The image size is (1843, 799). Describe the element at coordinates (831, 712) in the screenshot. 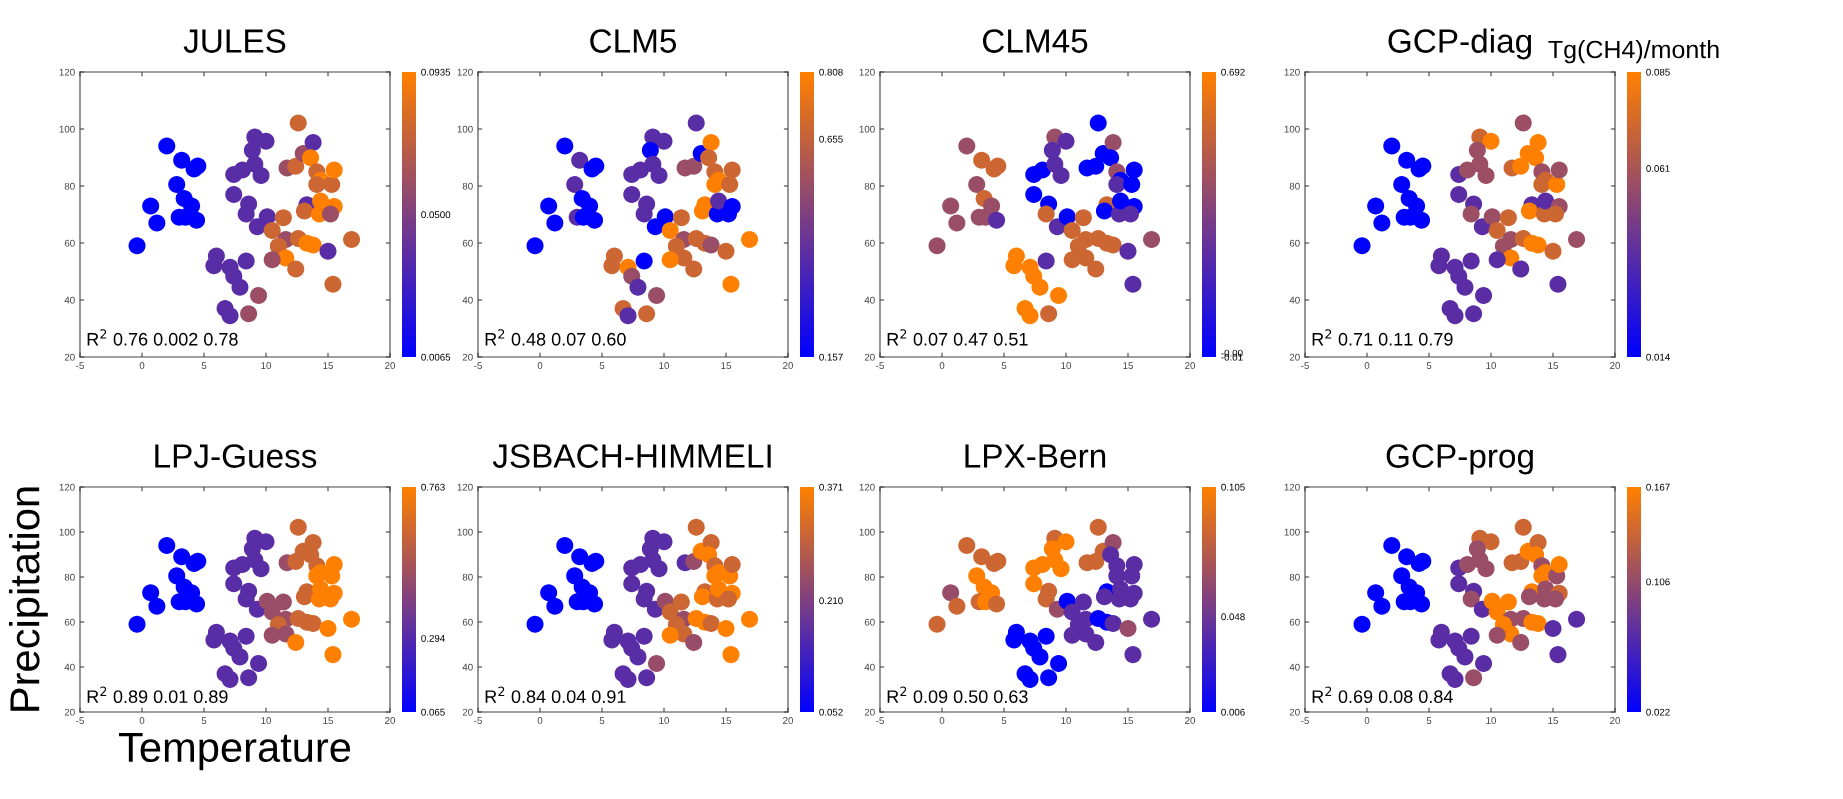

I see `color-bar-label: 0.052` at that location.